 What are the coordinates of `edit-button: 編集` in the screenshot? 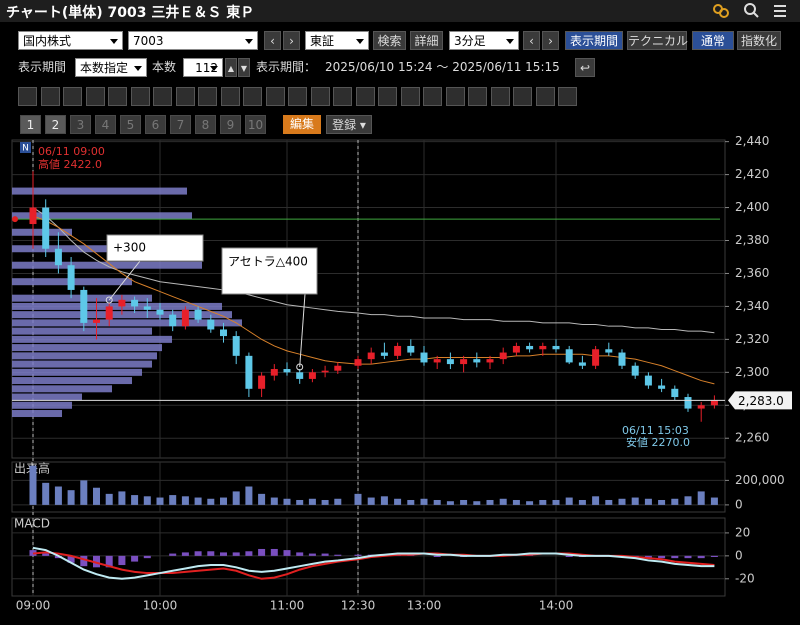 It's located at (302, 124).